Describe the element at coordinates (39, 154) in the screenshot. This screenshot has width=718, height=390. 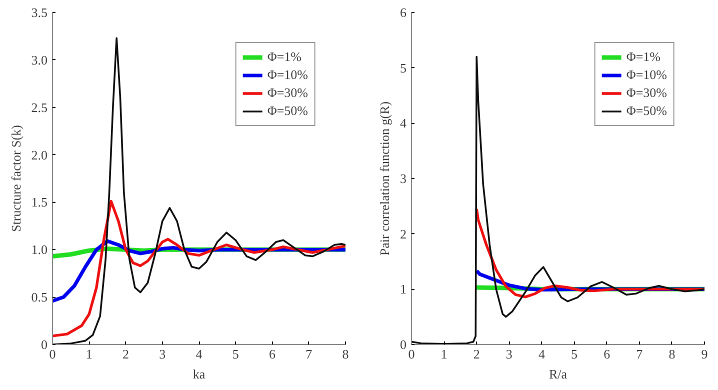
I see `y-tick-label: 2.0` at that location.